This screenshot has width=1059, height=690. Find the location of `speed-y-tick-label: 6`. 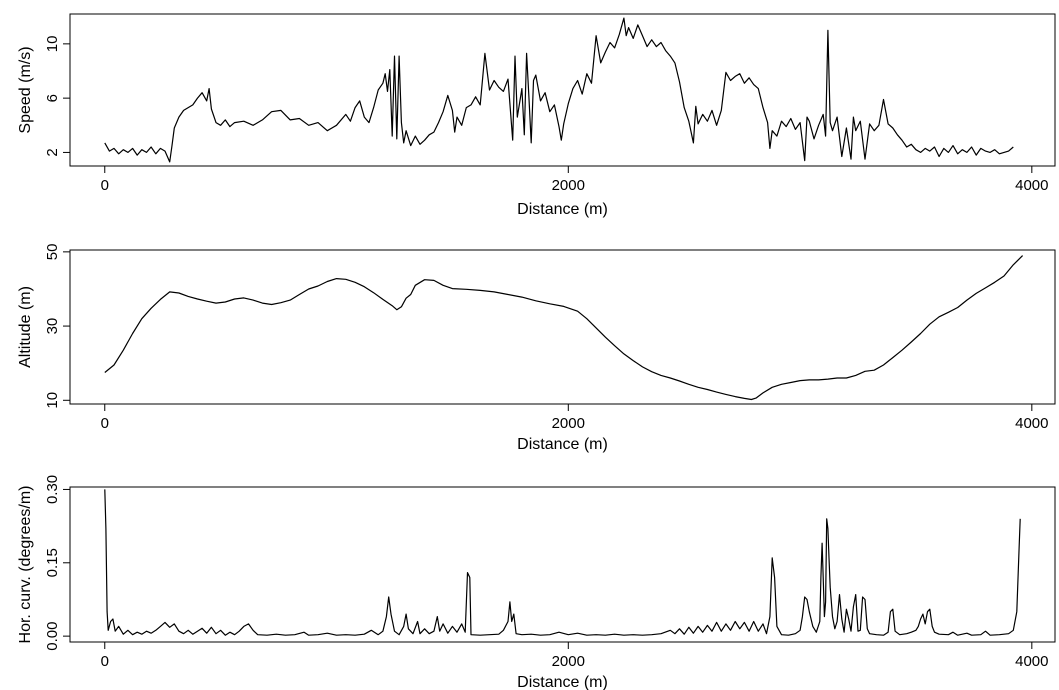

speed-y-tick-label: 6 is located at coordinates (52, 98).